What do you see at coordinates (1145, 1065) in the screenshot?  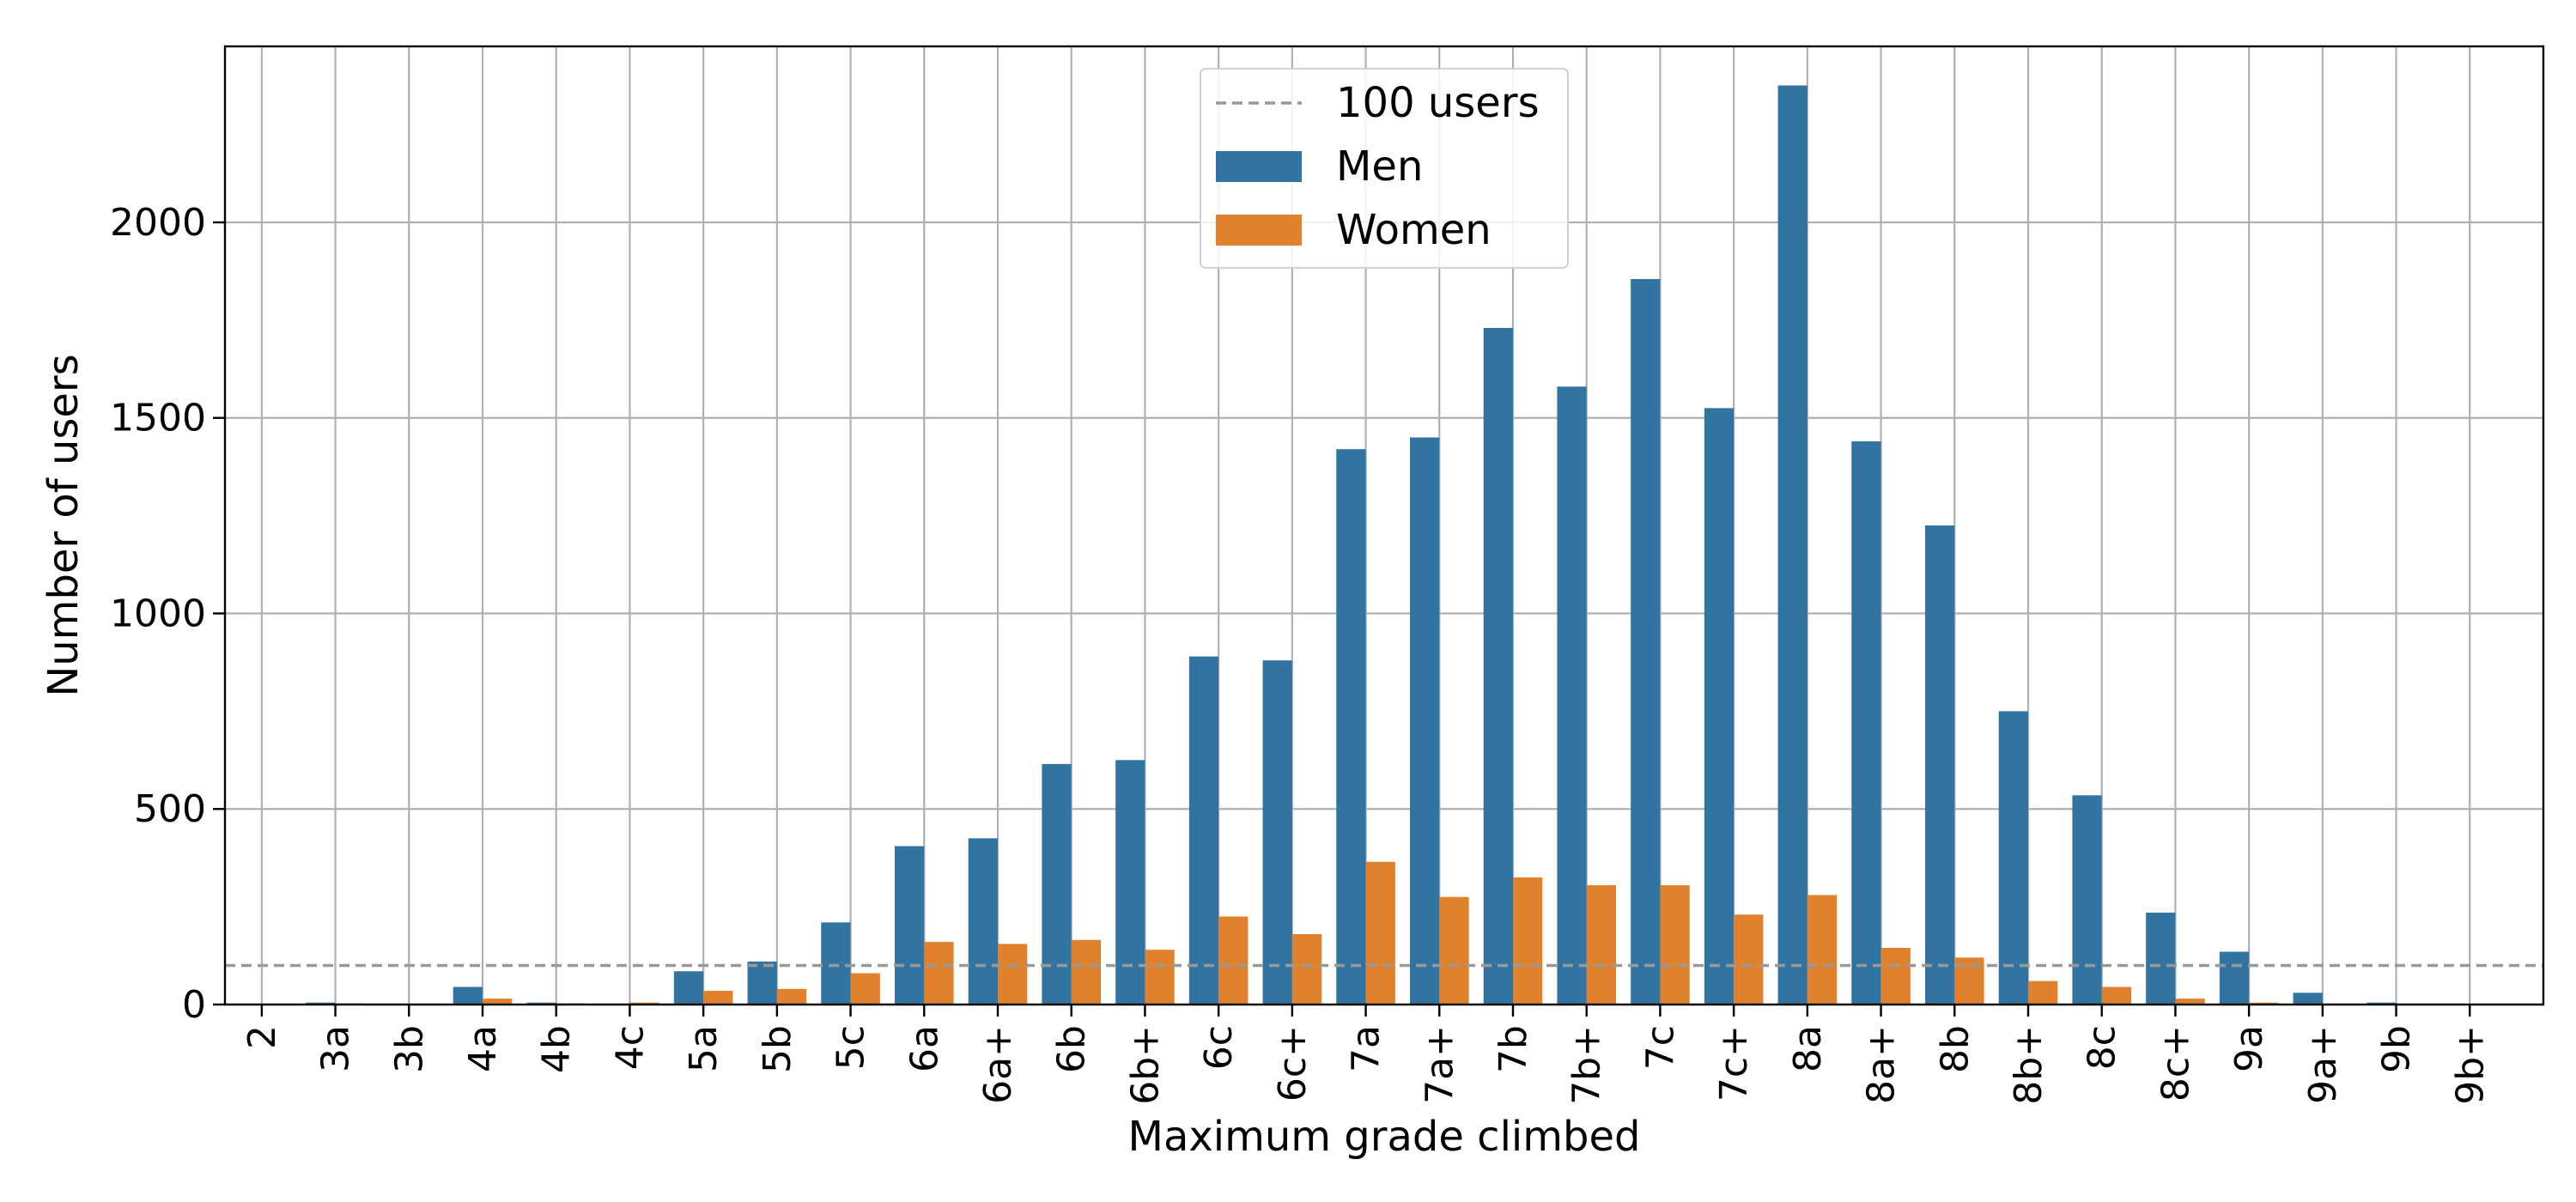 I see `x-tick-label: 6b+` at bounding box center [1145, 1065].